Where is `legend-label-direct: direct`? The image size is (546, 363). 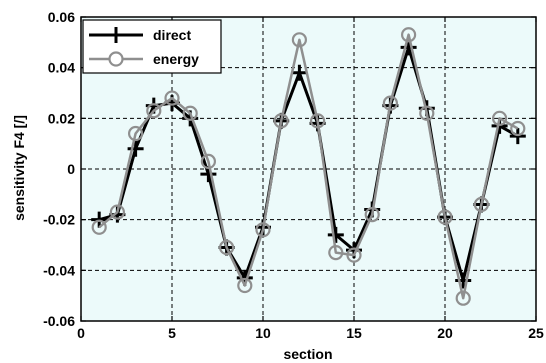
legend-label-direct: direct is located at coordinates (172, 35).